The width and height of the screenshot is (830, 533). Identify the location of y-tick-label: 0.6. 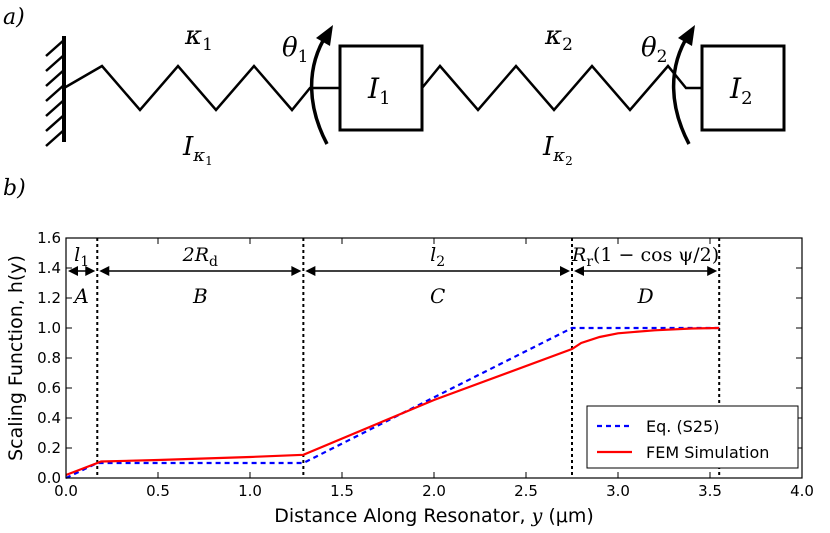
(49, 388).